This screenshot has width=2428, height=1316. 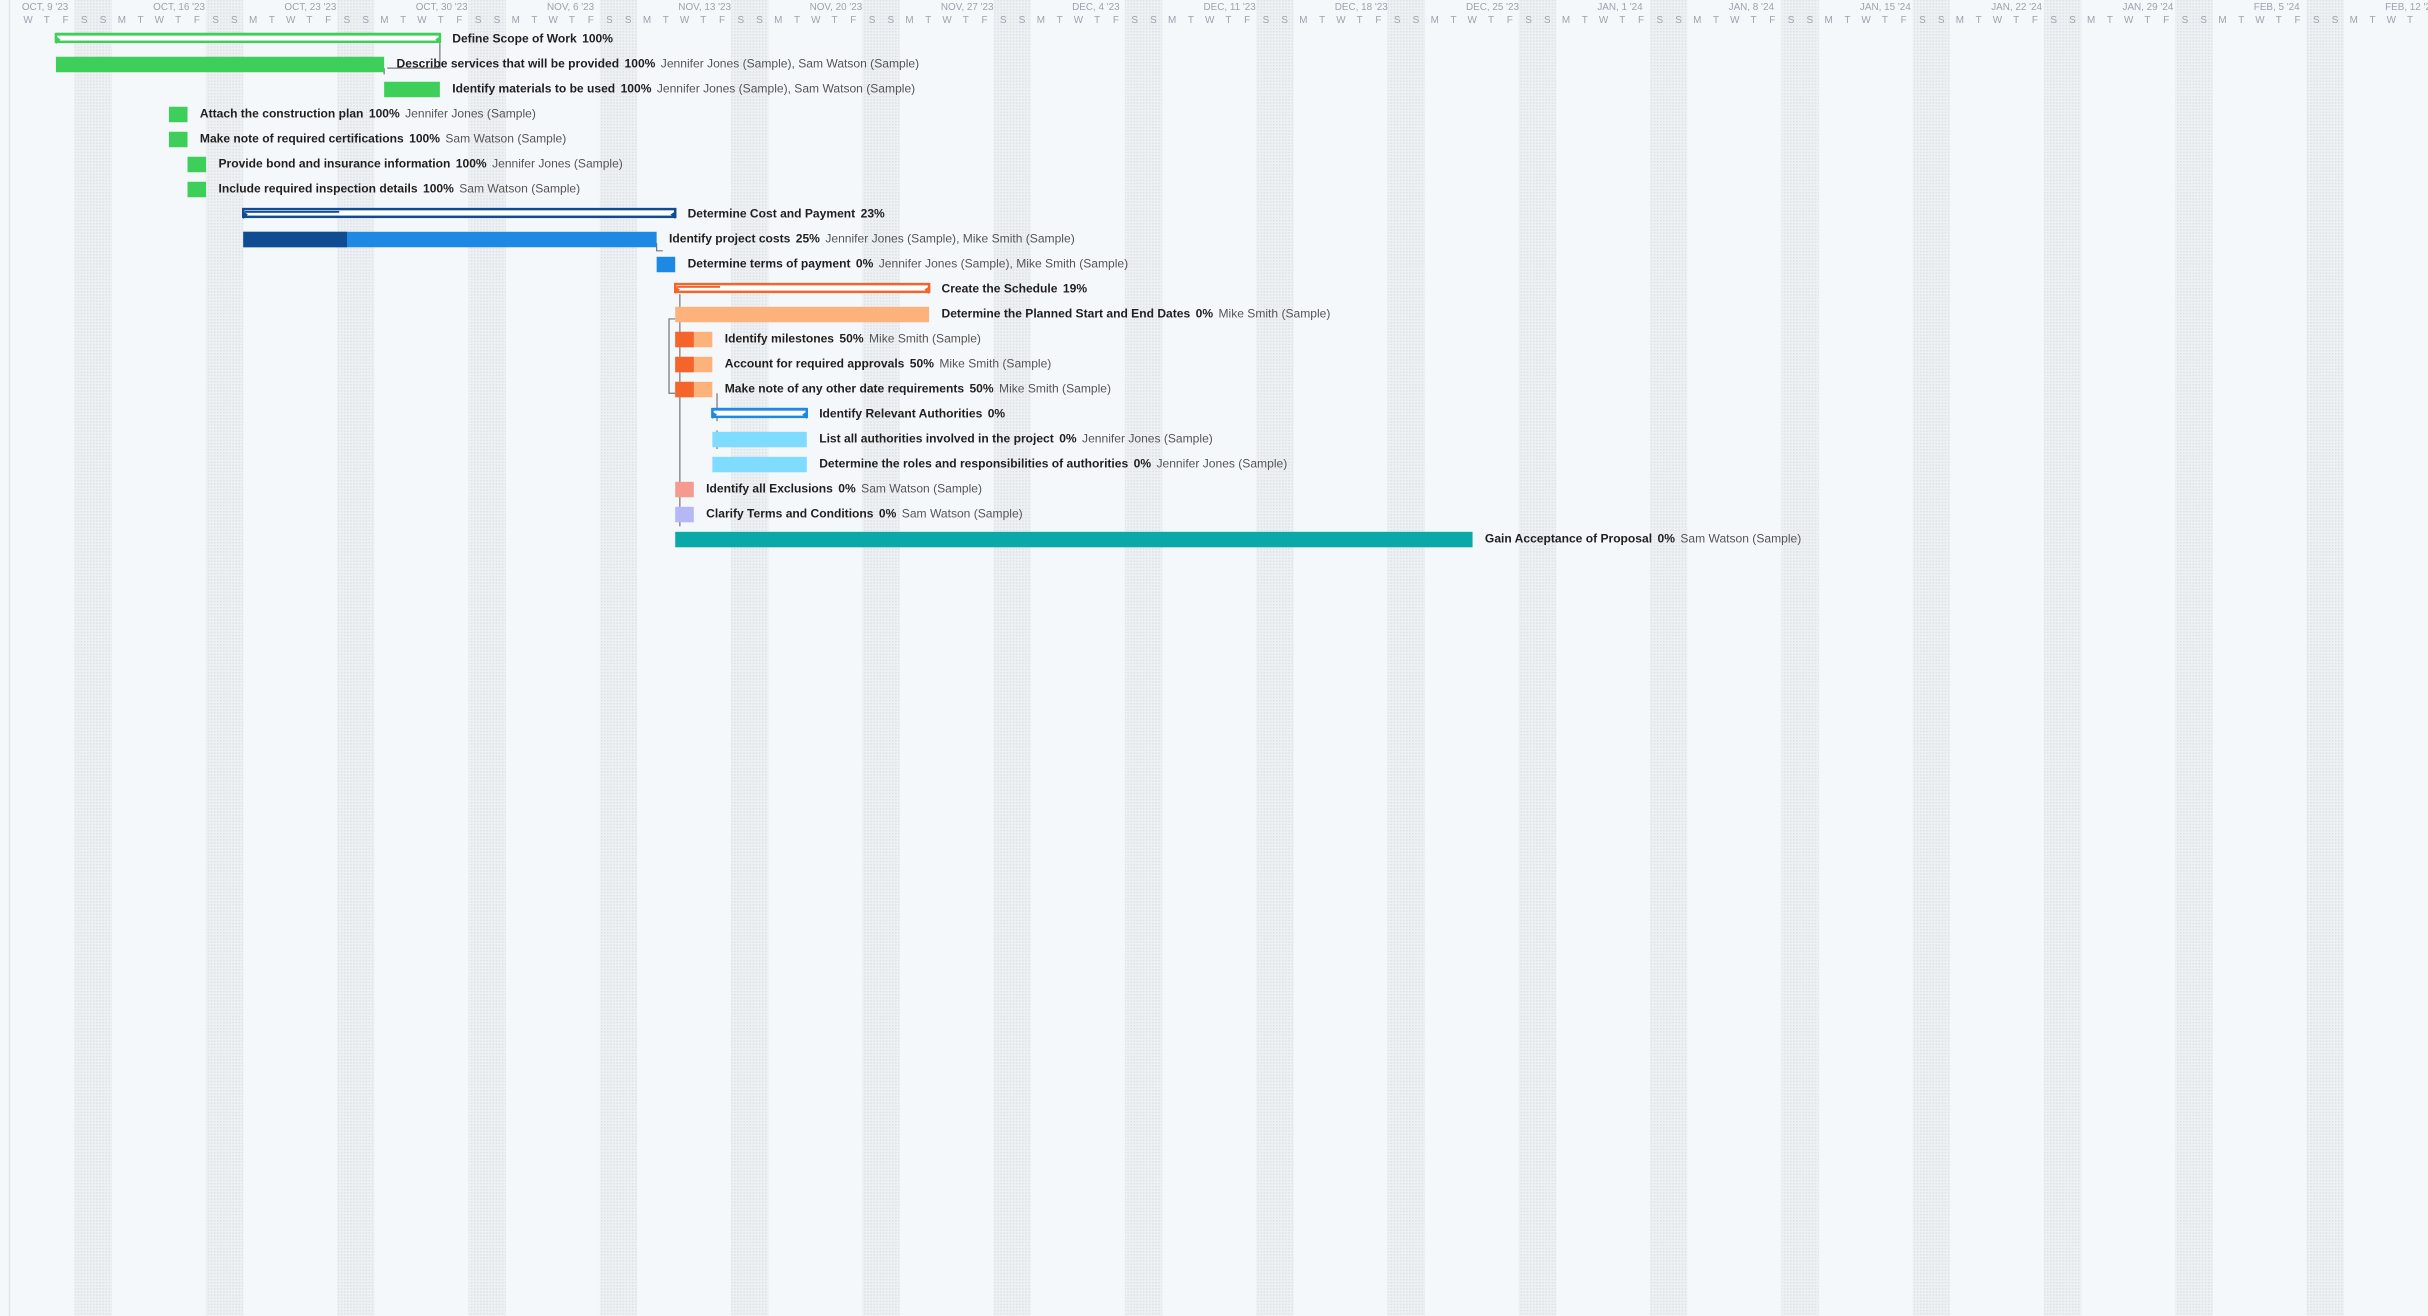 What do you see at coordinates (424, 139) in the screenshot?
I see `task-percent: 100%` at bounding box center [424, 139].